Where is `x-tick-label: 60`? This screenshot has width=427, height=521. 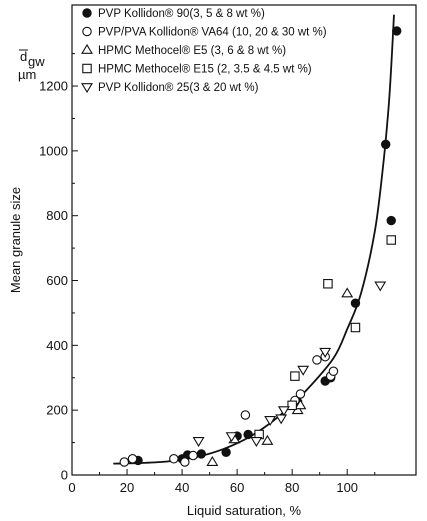 x-tick-label: 60 is located at coordinates (237, 487).